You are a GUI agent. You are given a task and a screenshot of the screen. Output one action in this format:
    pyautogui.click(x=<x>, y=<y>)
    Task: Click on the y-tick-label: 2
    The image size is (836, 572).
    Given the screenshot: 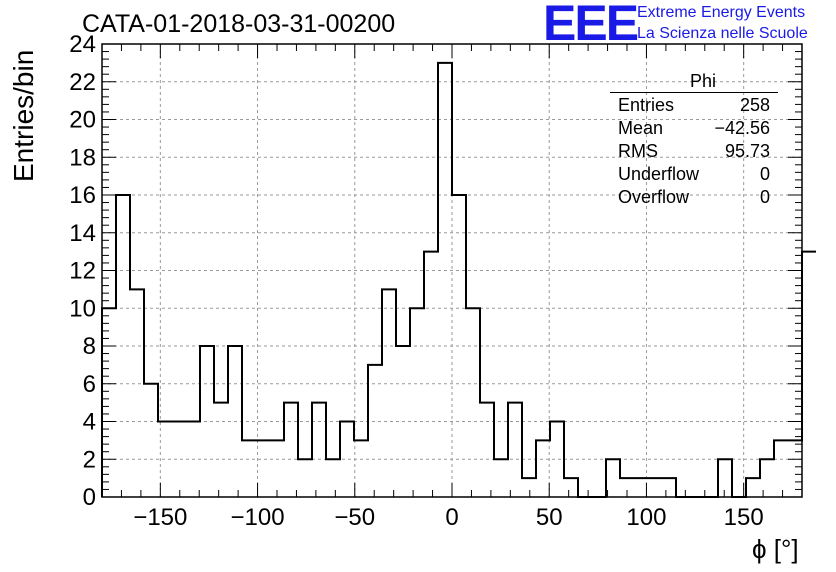 What is the action you would take?
    pyautogui.click(x=89, y=459)
    